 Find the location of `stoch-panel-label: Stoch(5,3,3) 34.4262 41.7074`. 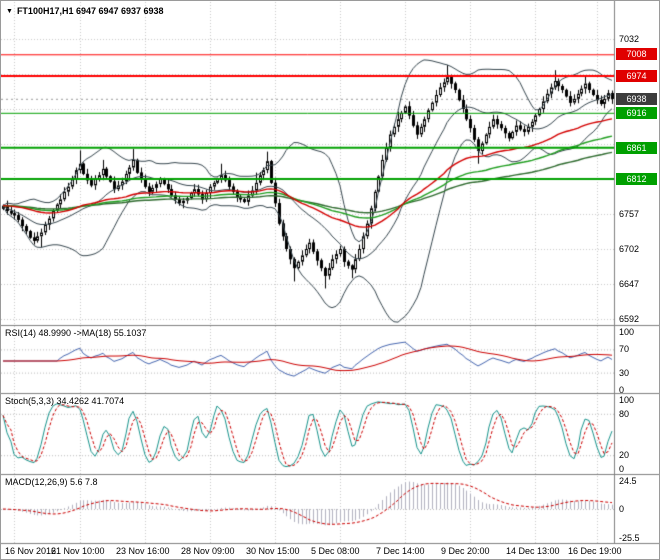

stoch-panel-label: Stoch(5,3,3) 34.4262 41.7074 is located at coordinates (65, 401).